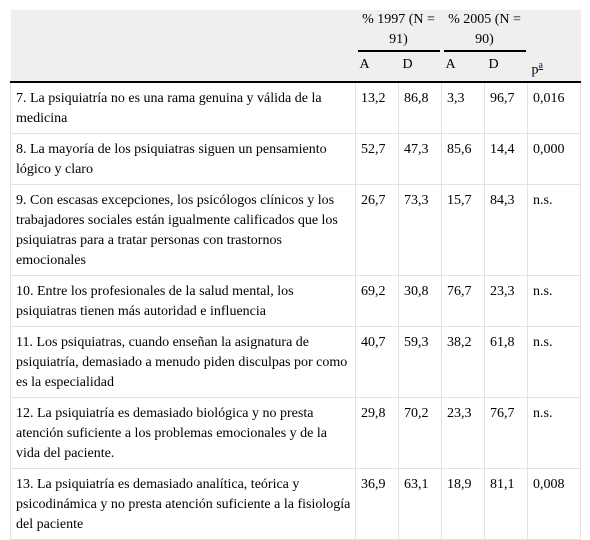 This screenshot has width=590, height=540. Describe the element at coordinates (377, 107) in the screenshot. I see `value-cell: 13,2` at that location.